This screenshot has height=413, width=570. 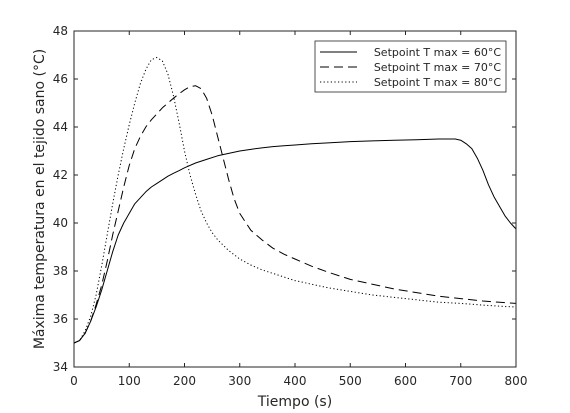 I want to click on legend-label-2: Setpoint T max = 70°C, so click(x=438, y=67).